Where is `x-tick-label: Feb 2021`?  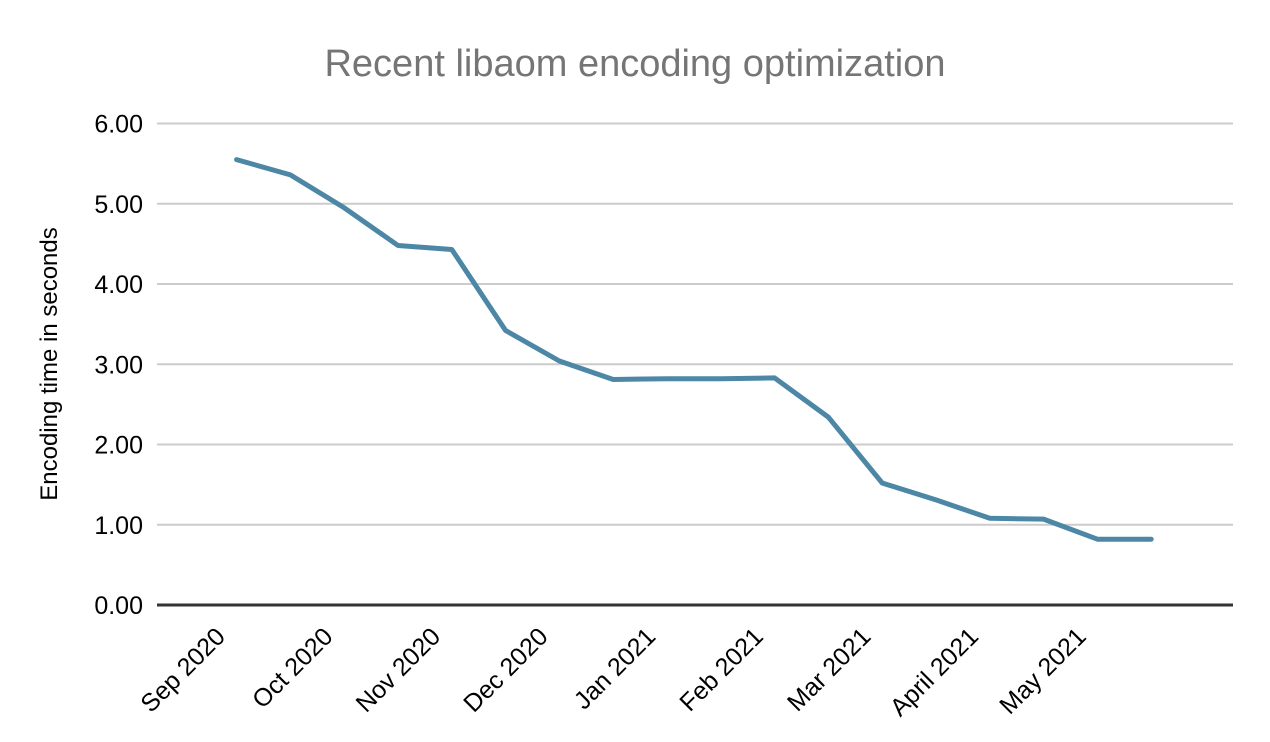
x-tick-label: Feb 2021 is located at coordinates (721, 669).